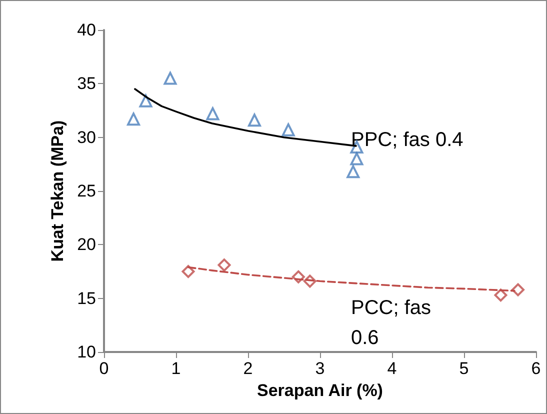 The width and height of the screenshot is (547, 414). What do you see at coordinates (176, 368) in the screenshot?
I see `x-tick-label: 1` at bounding box center [176, 368].